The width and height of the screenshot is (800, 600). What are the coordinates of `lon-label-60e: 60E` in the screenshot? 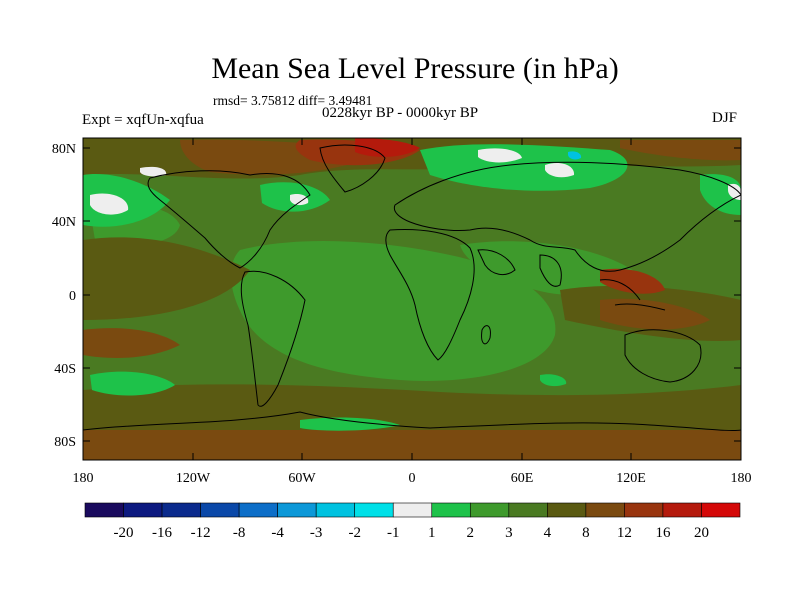 It's located at (522, 478).